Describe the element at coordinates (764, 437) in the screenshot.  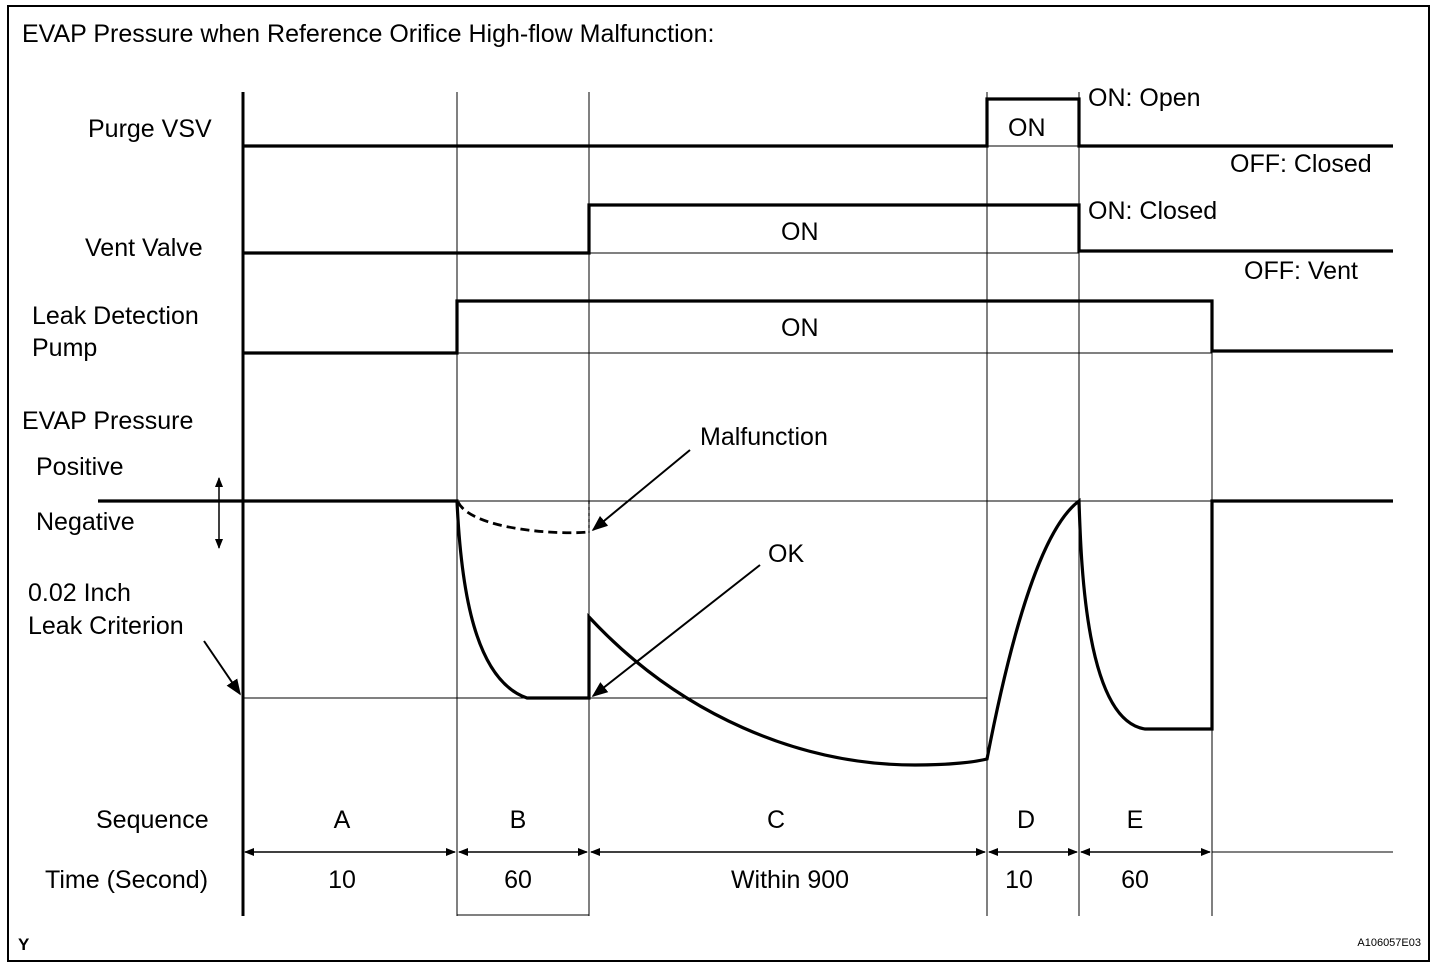
I see `malfunction-label: Malfunction` at that location.